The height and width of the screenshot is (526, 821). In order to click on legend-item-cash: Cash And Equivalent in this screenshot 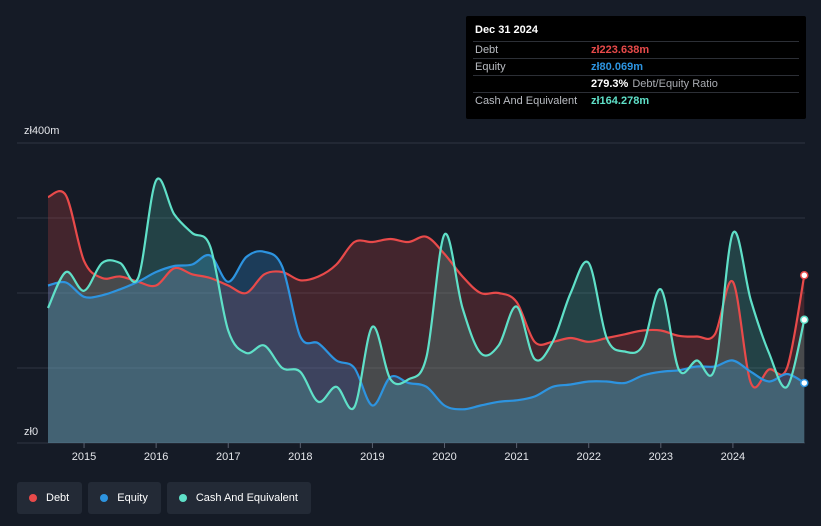, I will do `click(238, 498)`.